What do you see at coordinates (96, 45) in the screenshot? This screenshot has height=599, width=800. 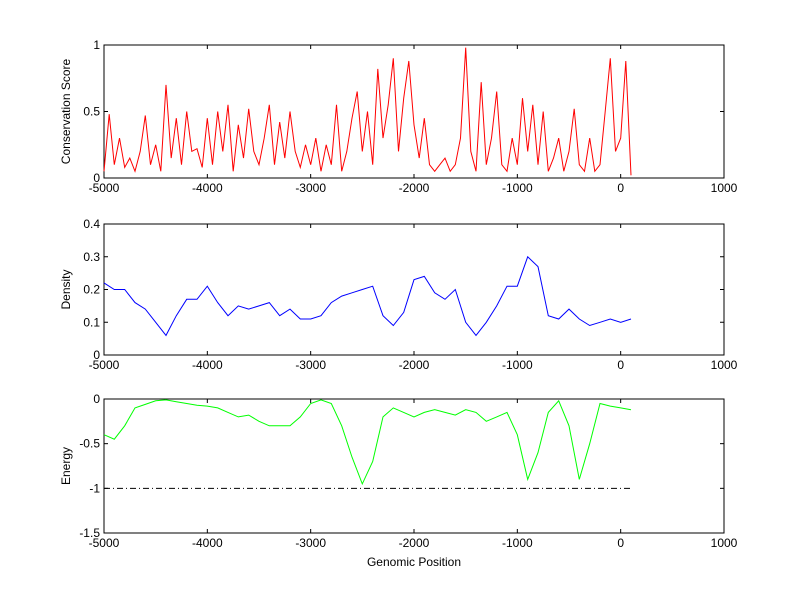 I see `y-tick-label: 1` at bounding box center [96, 45].